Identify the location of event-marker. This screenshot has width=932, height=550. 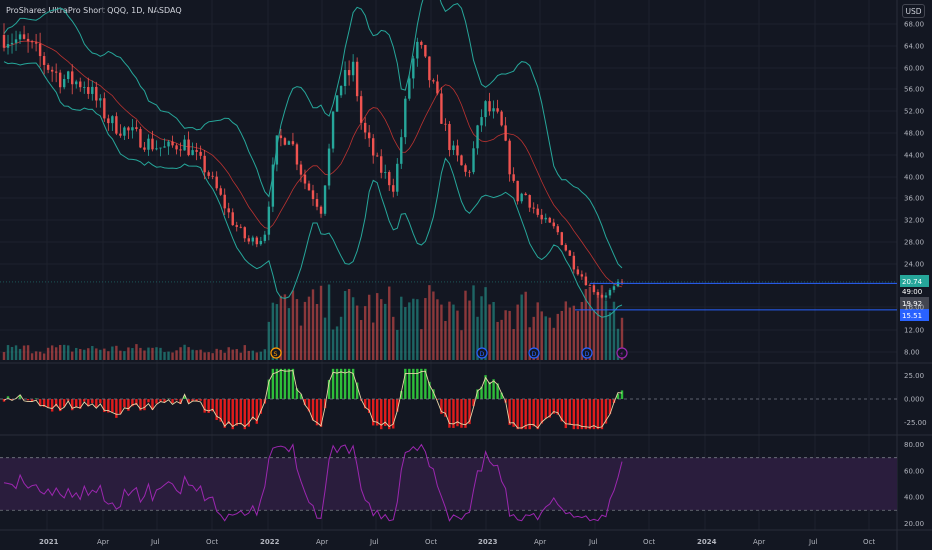
(587, 353).